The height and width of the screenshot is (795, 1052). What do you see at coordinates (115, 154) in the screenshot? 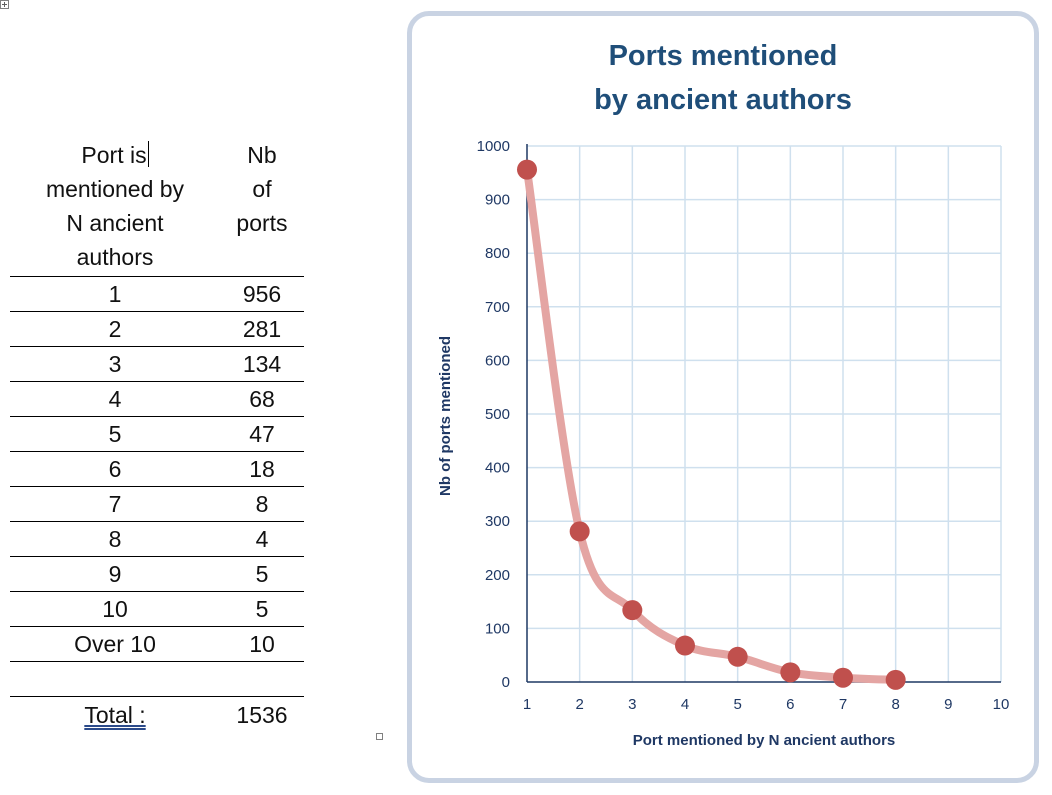
I see `header-line: Port is` at bounding box center [115, 154].